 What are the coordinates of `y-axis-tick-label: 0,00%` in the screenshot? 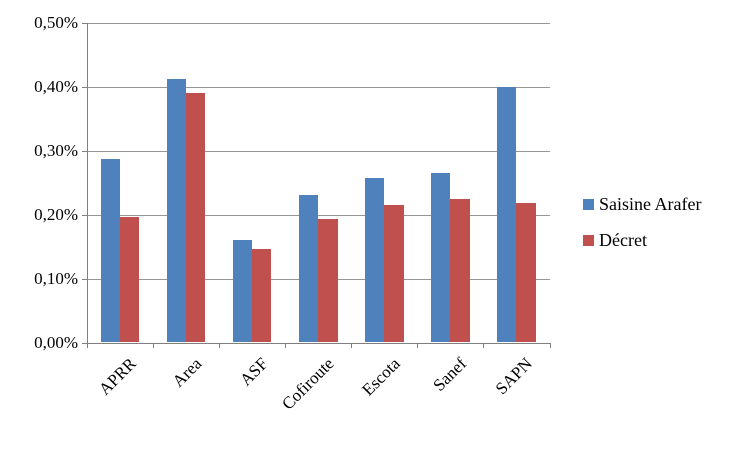 It's located at (56, 342).